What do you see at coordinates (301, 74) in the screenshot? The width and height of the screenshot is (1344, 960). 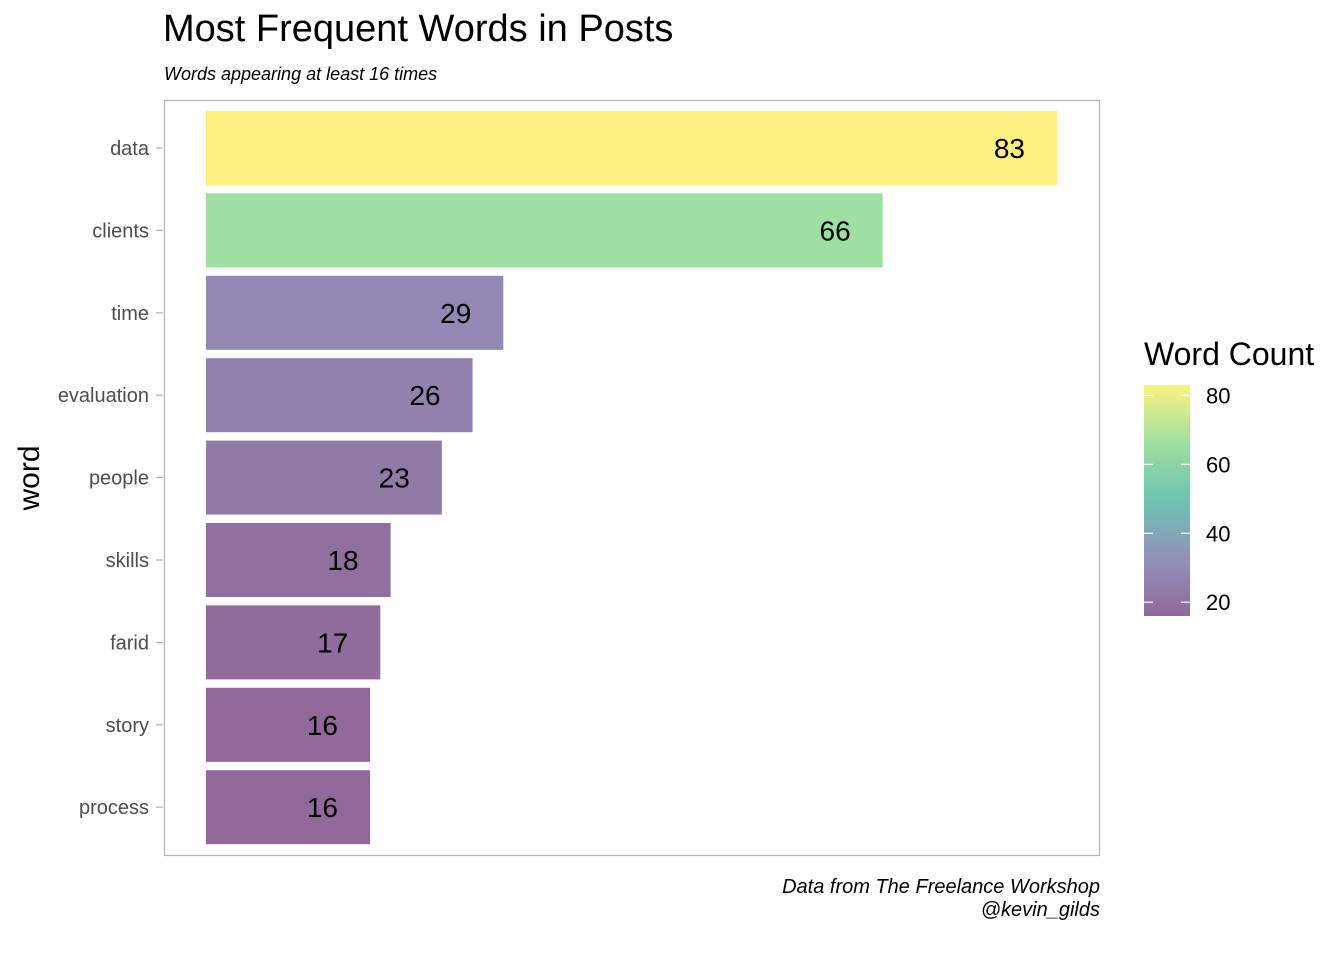 I see `chart-subtitle: Words appearing at least 16 times` at bounding box center [301, 74].